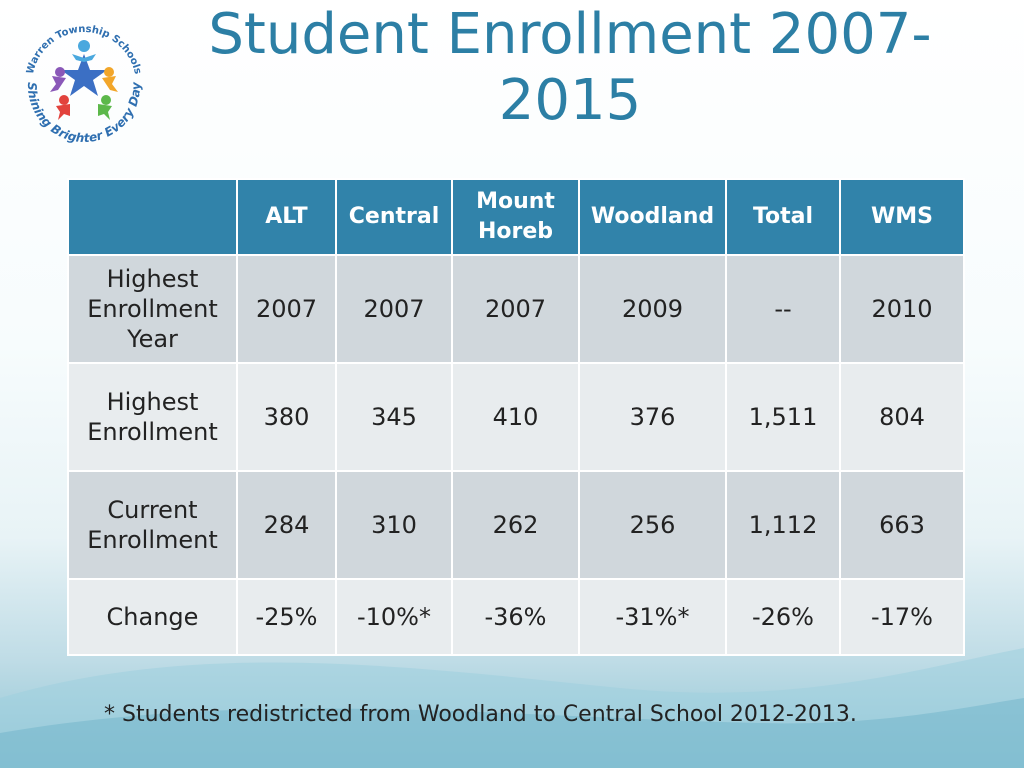 The width and height of the screenshot is (1024, 768). I want to click on row-label: Change, so click(152, 617).